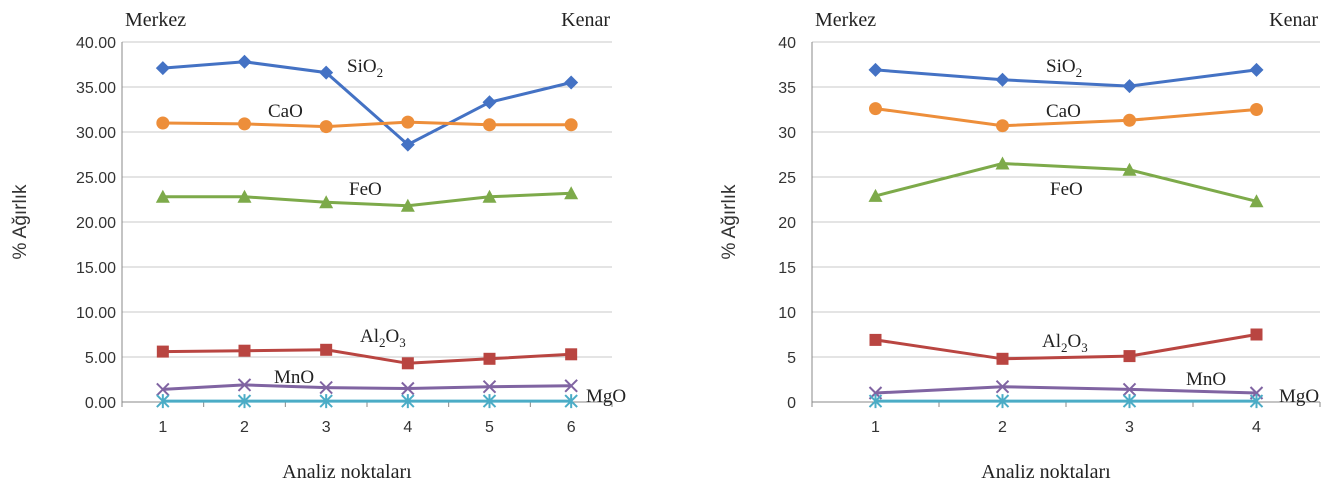 This screenshot has width=1337, height=489. Describe the element at coordinates (326, 427) in the screenshot. I see `x-tick-label: 3` at that location.